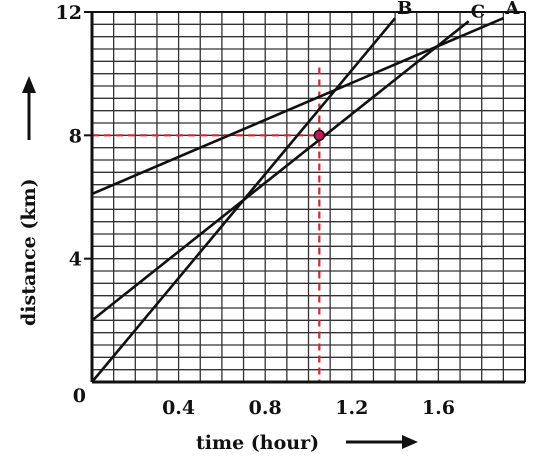 The image size is (541, 465). I want to click on x-tick-label: 0.4, so click(178, 408).